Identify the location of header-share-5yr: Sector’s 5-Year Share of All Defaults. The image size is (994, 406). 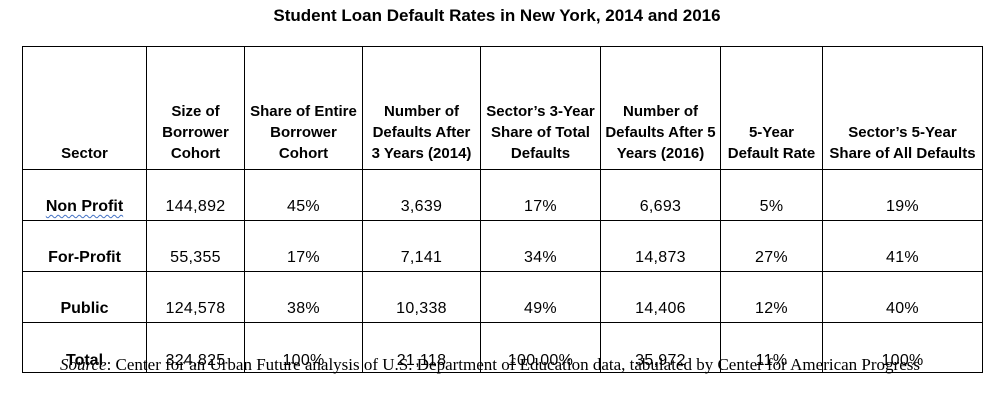
(902, 108).